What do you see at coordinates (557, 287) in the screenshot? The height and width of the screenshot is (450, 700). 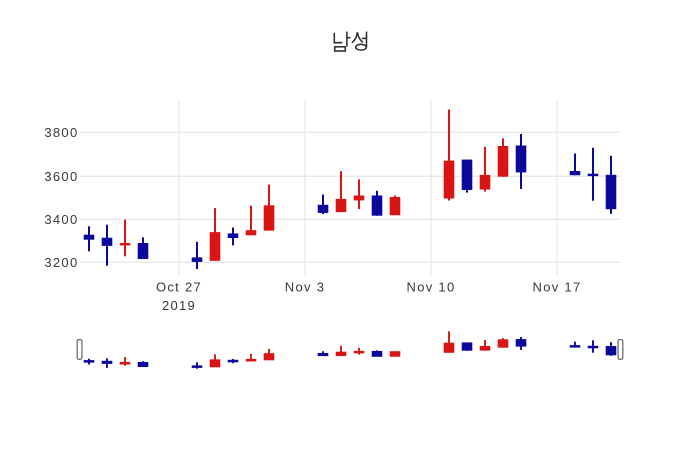 I see `svg-text: Nov 17` at bounding box center [557, 287].